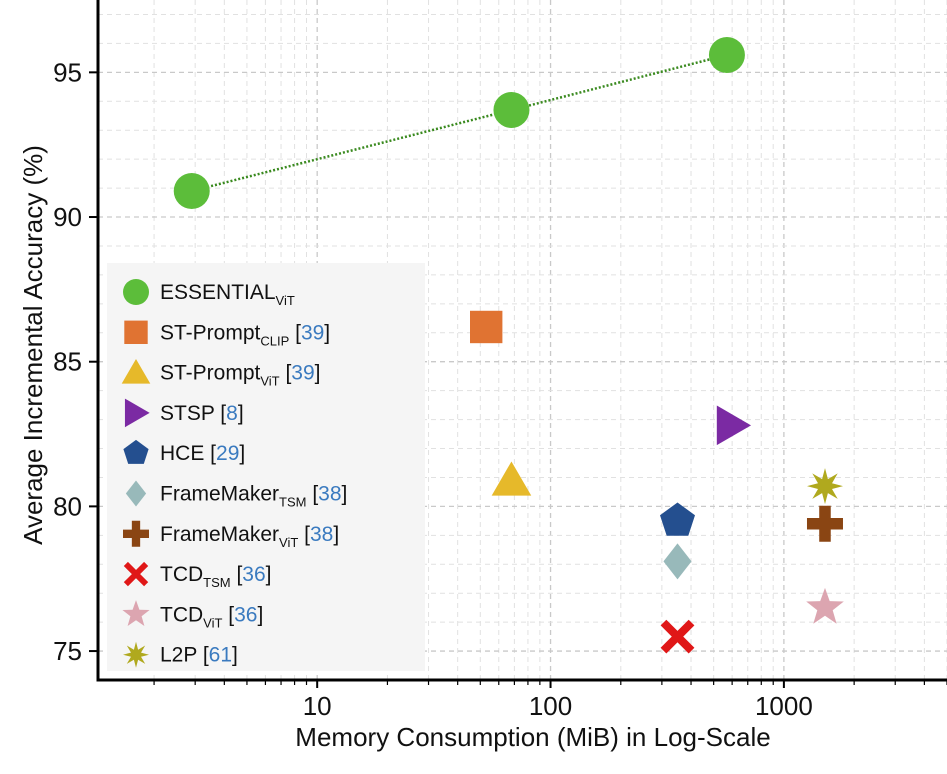 This screenshot has width=947, height=774. I want to click on y-axis-title: Average Incremental Accuracy (%), so click(33, 345).